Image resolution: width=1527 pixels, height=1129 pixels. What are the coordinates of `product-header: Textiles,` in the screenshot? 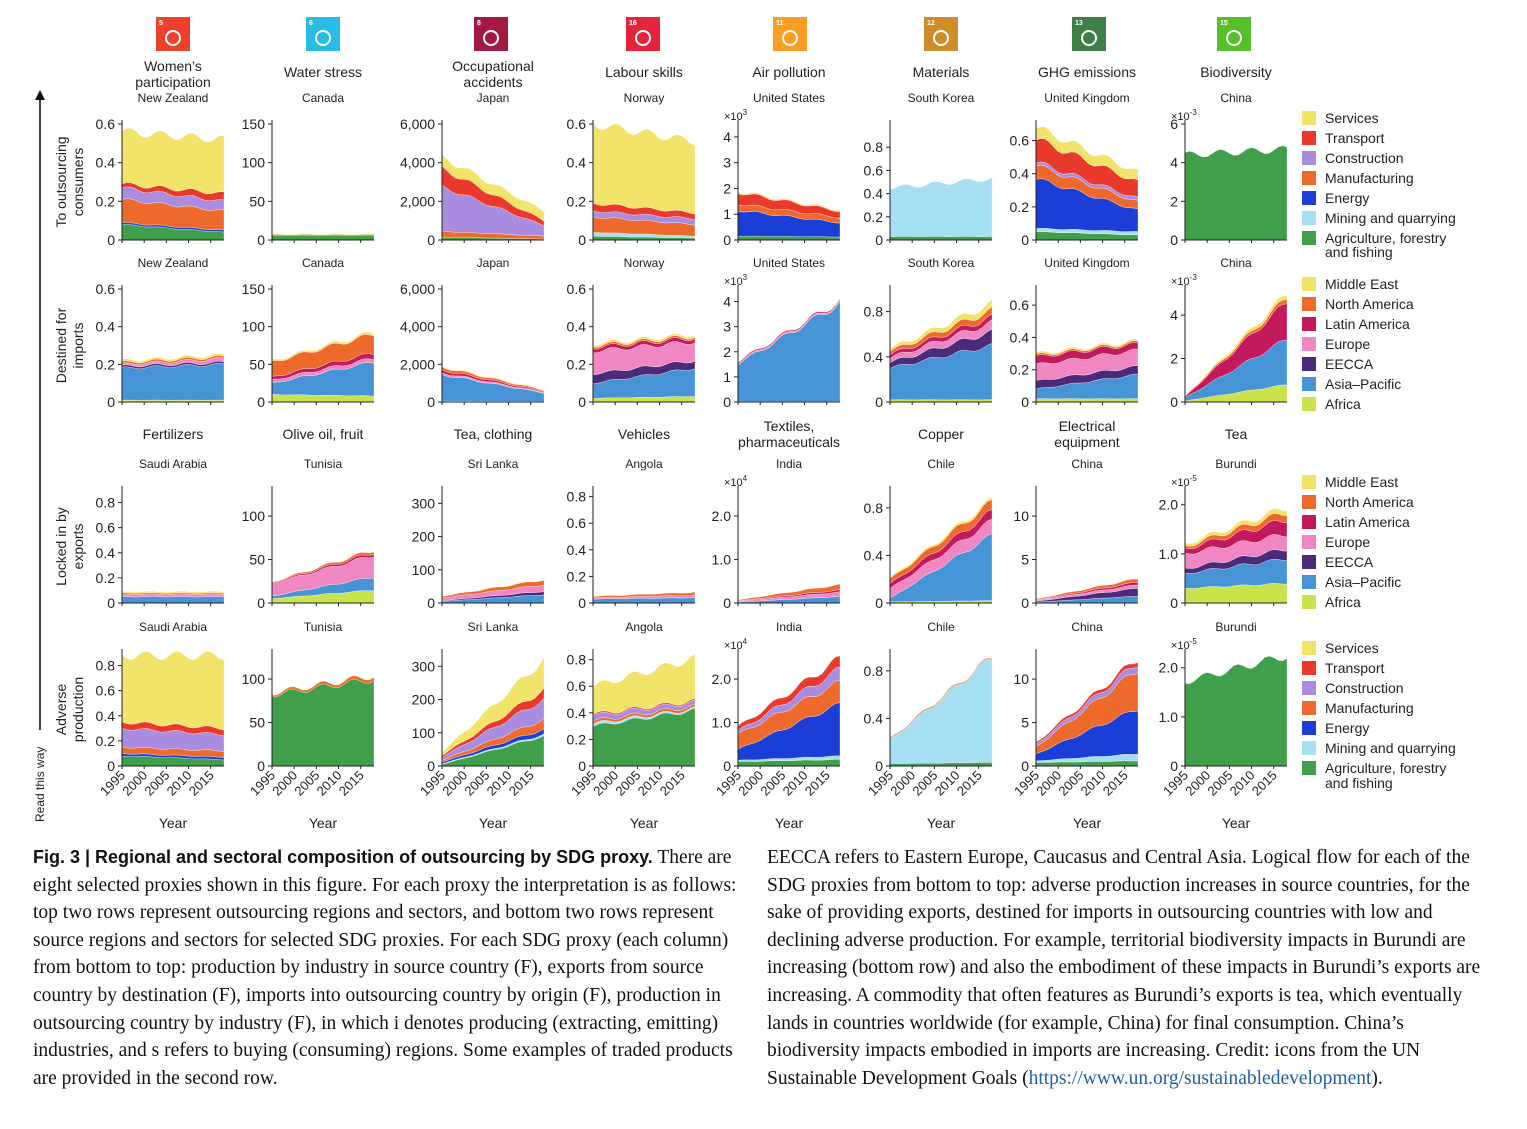 It's located at (789, 426).